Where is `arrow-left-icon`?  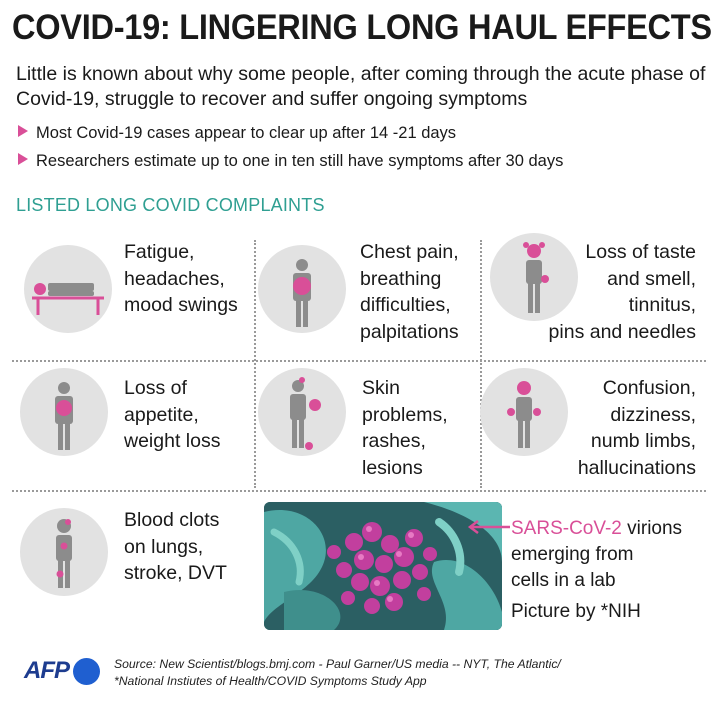 arrow-left-icon is located at coordinates (488, 527).